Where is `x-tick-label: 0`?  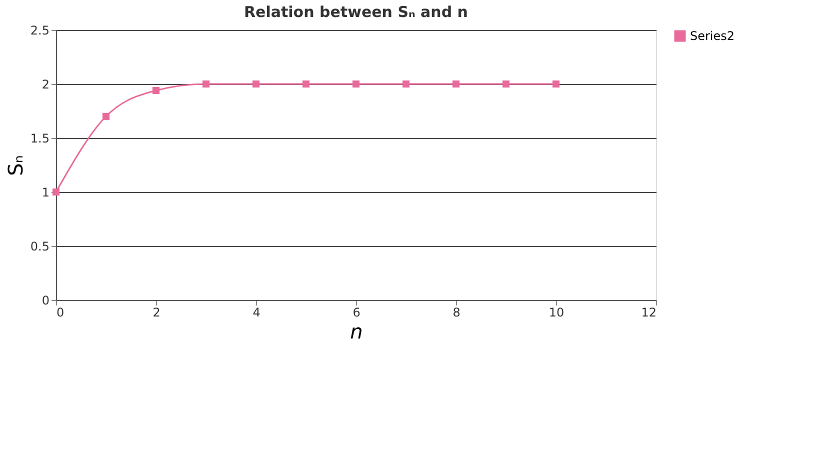
x-tick-label: 0 is located at coordinates (60, 313).